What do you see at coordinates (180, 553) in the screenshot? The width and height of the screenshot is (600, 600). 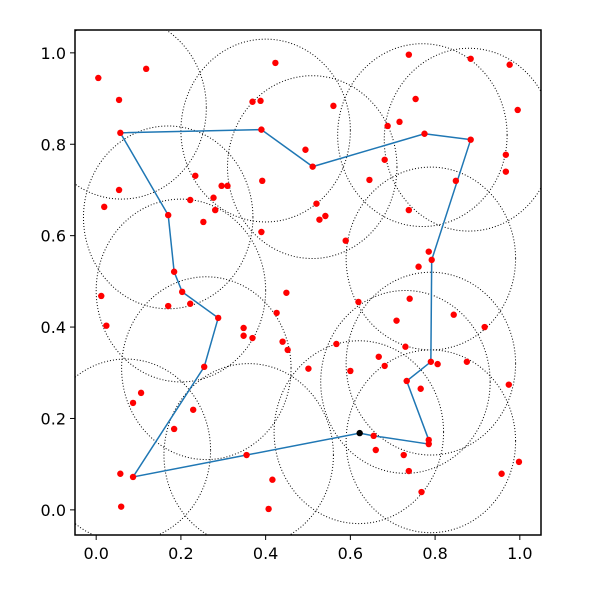 I see `x-tick-label: 0.2` at bounding box center [180, 553].